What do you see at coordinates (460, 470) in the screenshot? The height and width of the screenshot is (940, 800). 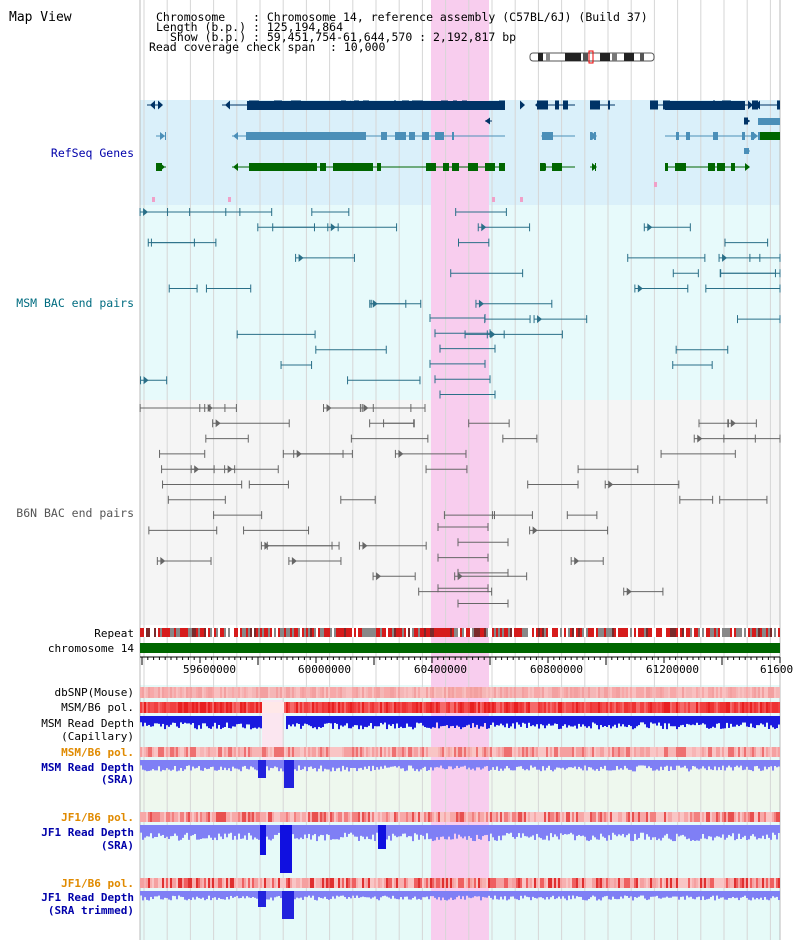 I see `selected-region-highlight` at bounding box center [460, 470].